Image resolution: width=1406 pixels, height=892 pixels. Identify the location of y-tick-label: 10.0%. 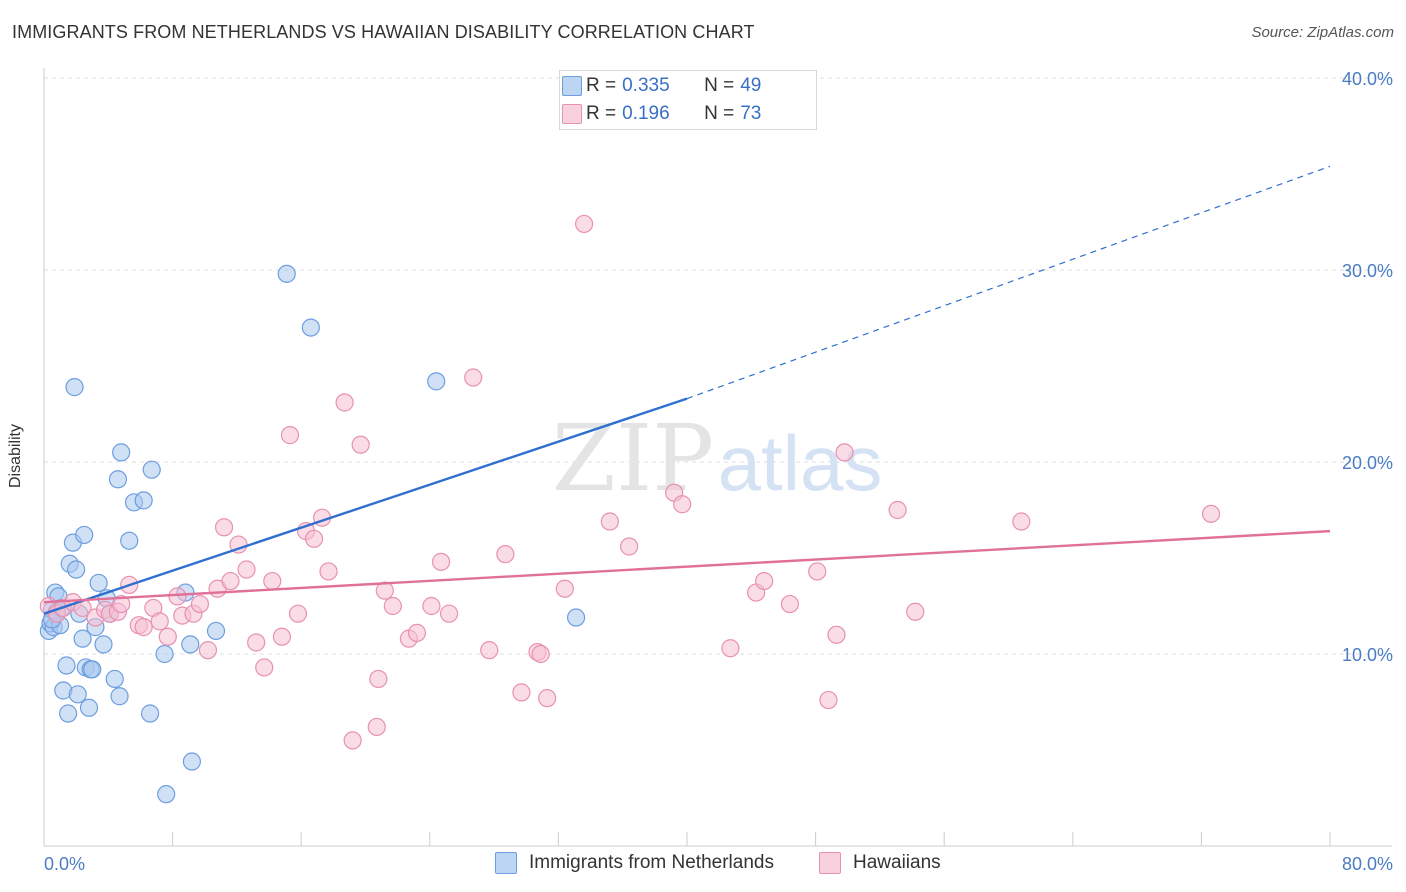
(1367, 655).